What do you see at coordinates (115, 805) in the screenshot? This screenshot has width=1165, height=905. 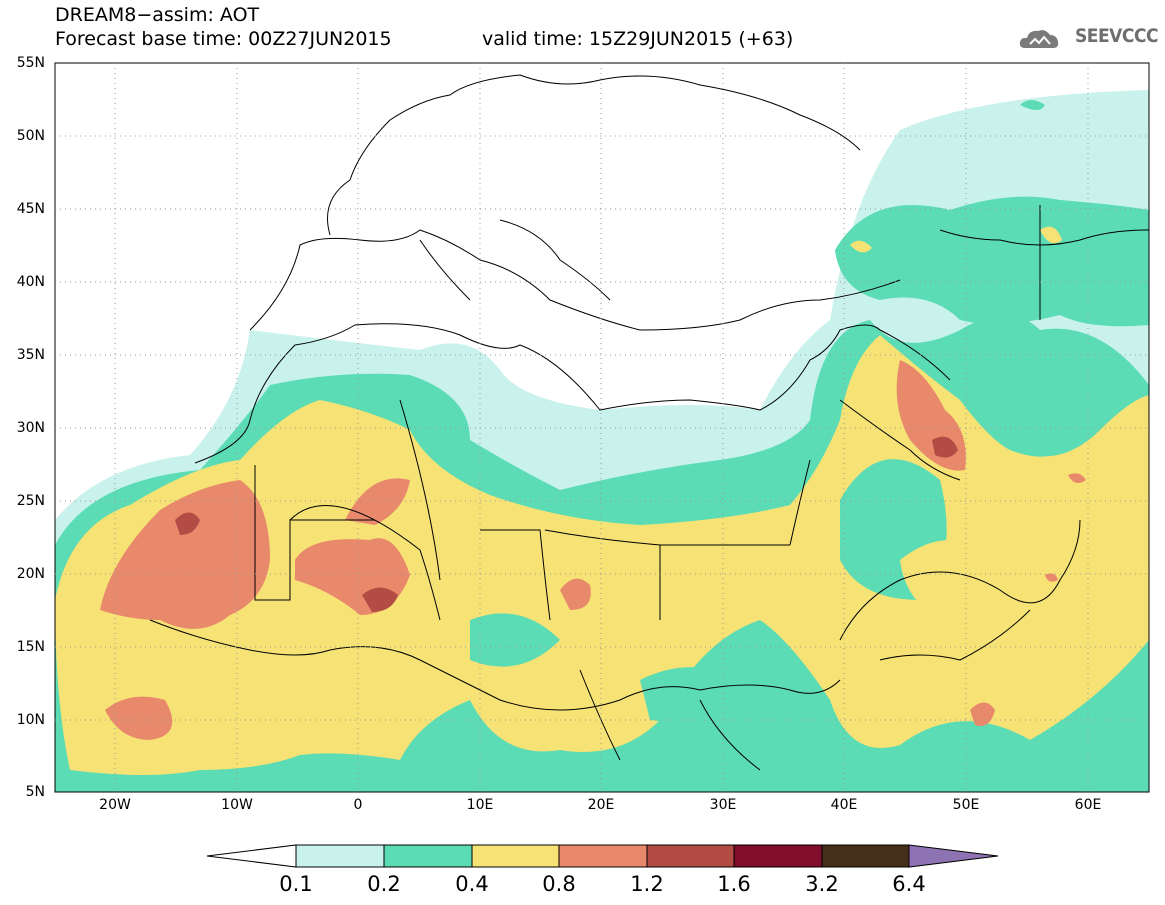 I see `lon-label: 20W` at bounding box center [115, 805].